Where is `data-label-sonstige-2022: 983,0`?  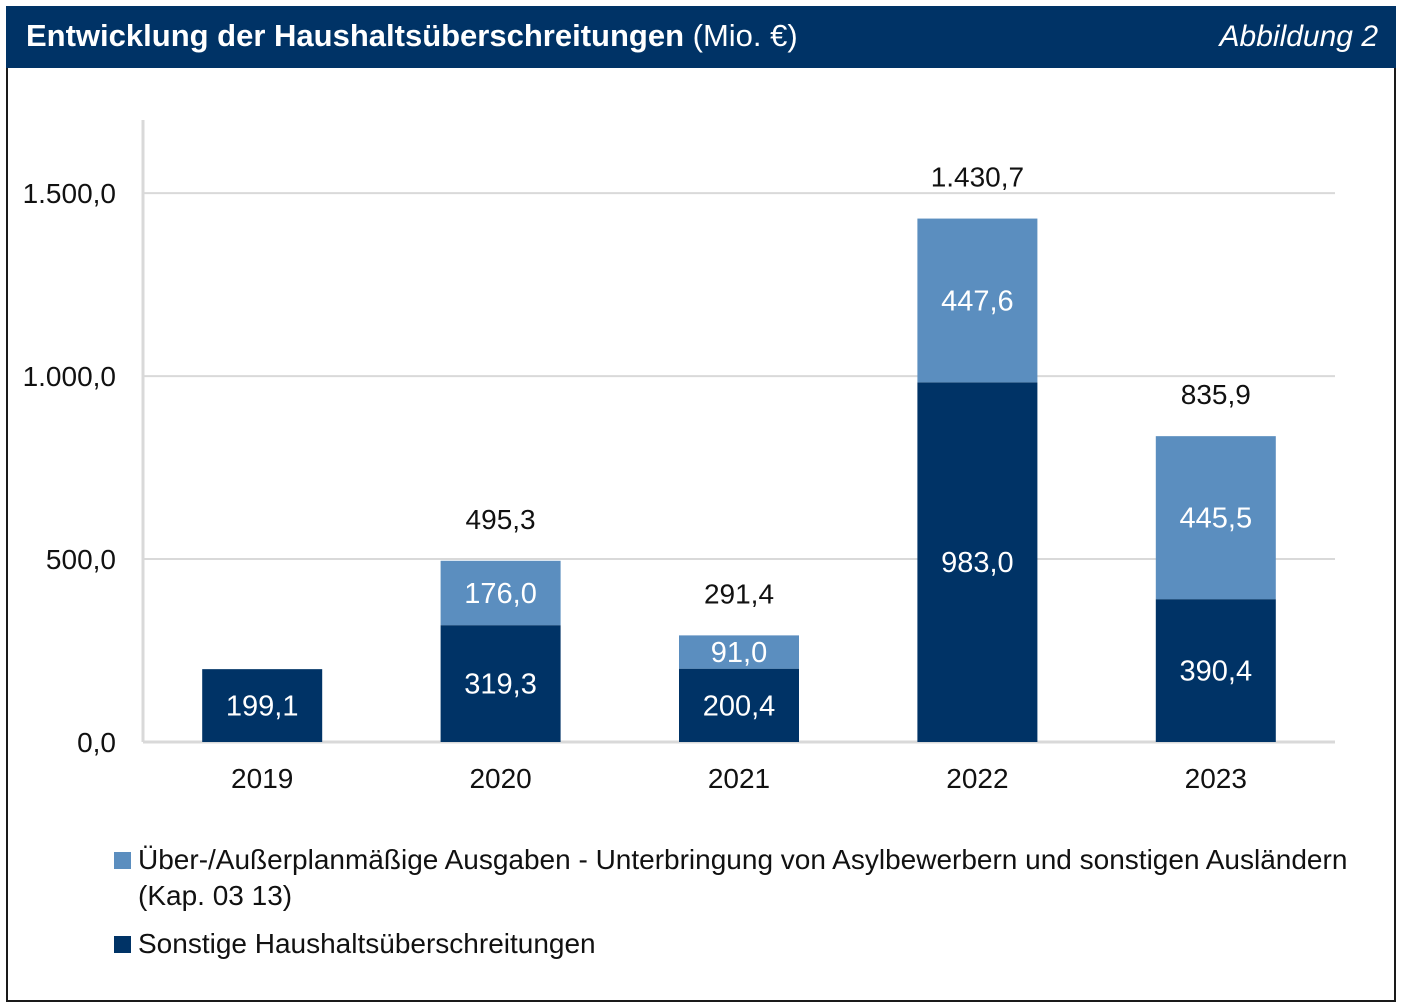
data-label-sonstige-2022: 983,0 is located at coordinates (977, 563).